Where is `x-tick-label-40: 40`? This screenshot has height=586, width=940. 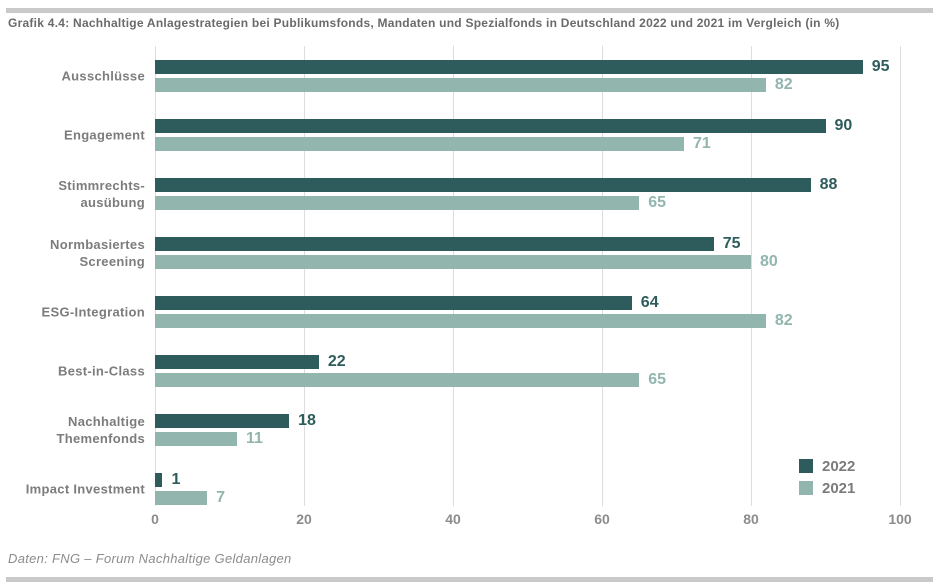
x-tick-label-40: 40 is located at coordinates (453, 519).